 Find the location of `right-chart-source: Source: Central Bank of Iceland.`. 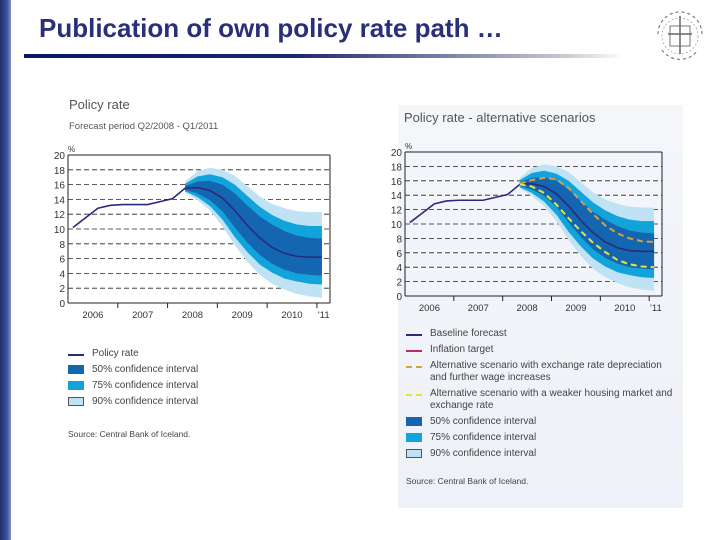

right-chart-source: Source: Central Bank of Iceland. is located at coordinates (467, 481).